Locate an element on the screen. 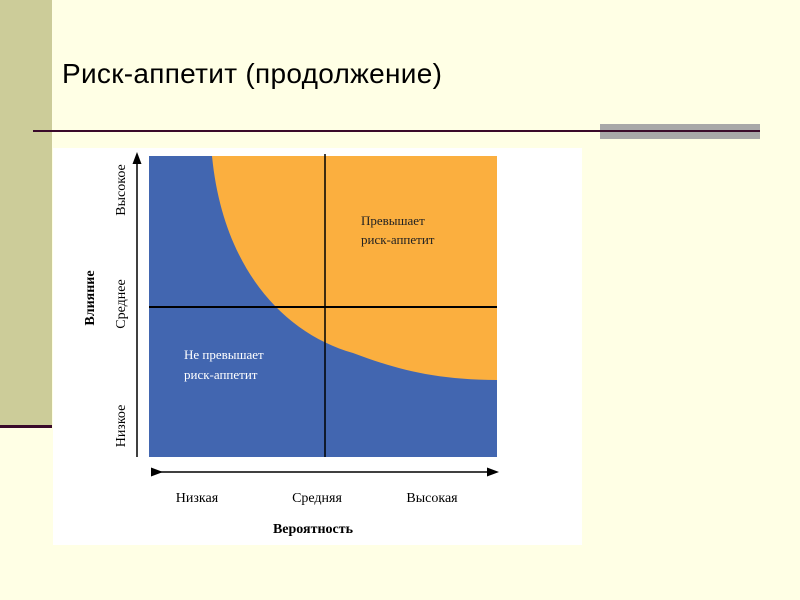 Image resolution: width=800 pixels, height=600 pixels. y-axis-label: Влияние is located at coordinates (90, 297).